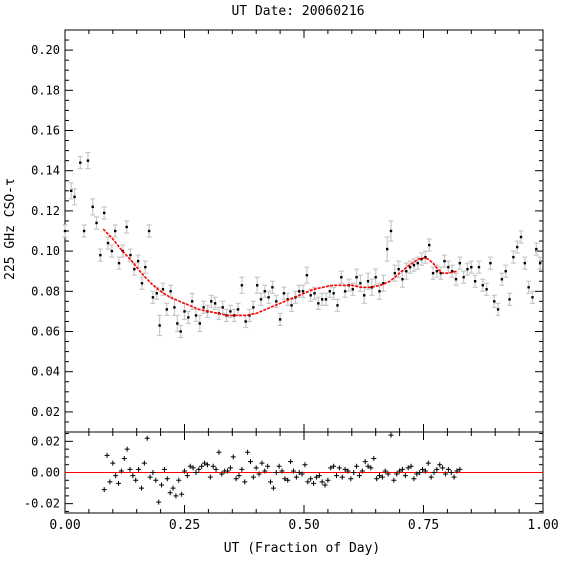  What do you see at coordinates (45, 251) in the screenshot?
I see `top-y-tick-label: 0.10` at bounding box center [45, 251].